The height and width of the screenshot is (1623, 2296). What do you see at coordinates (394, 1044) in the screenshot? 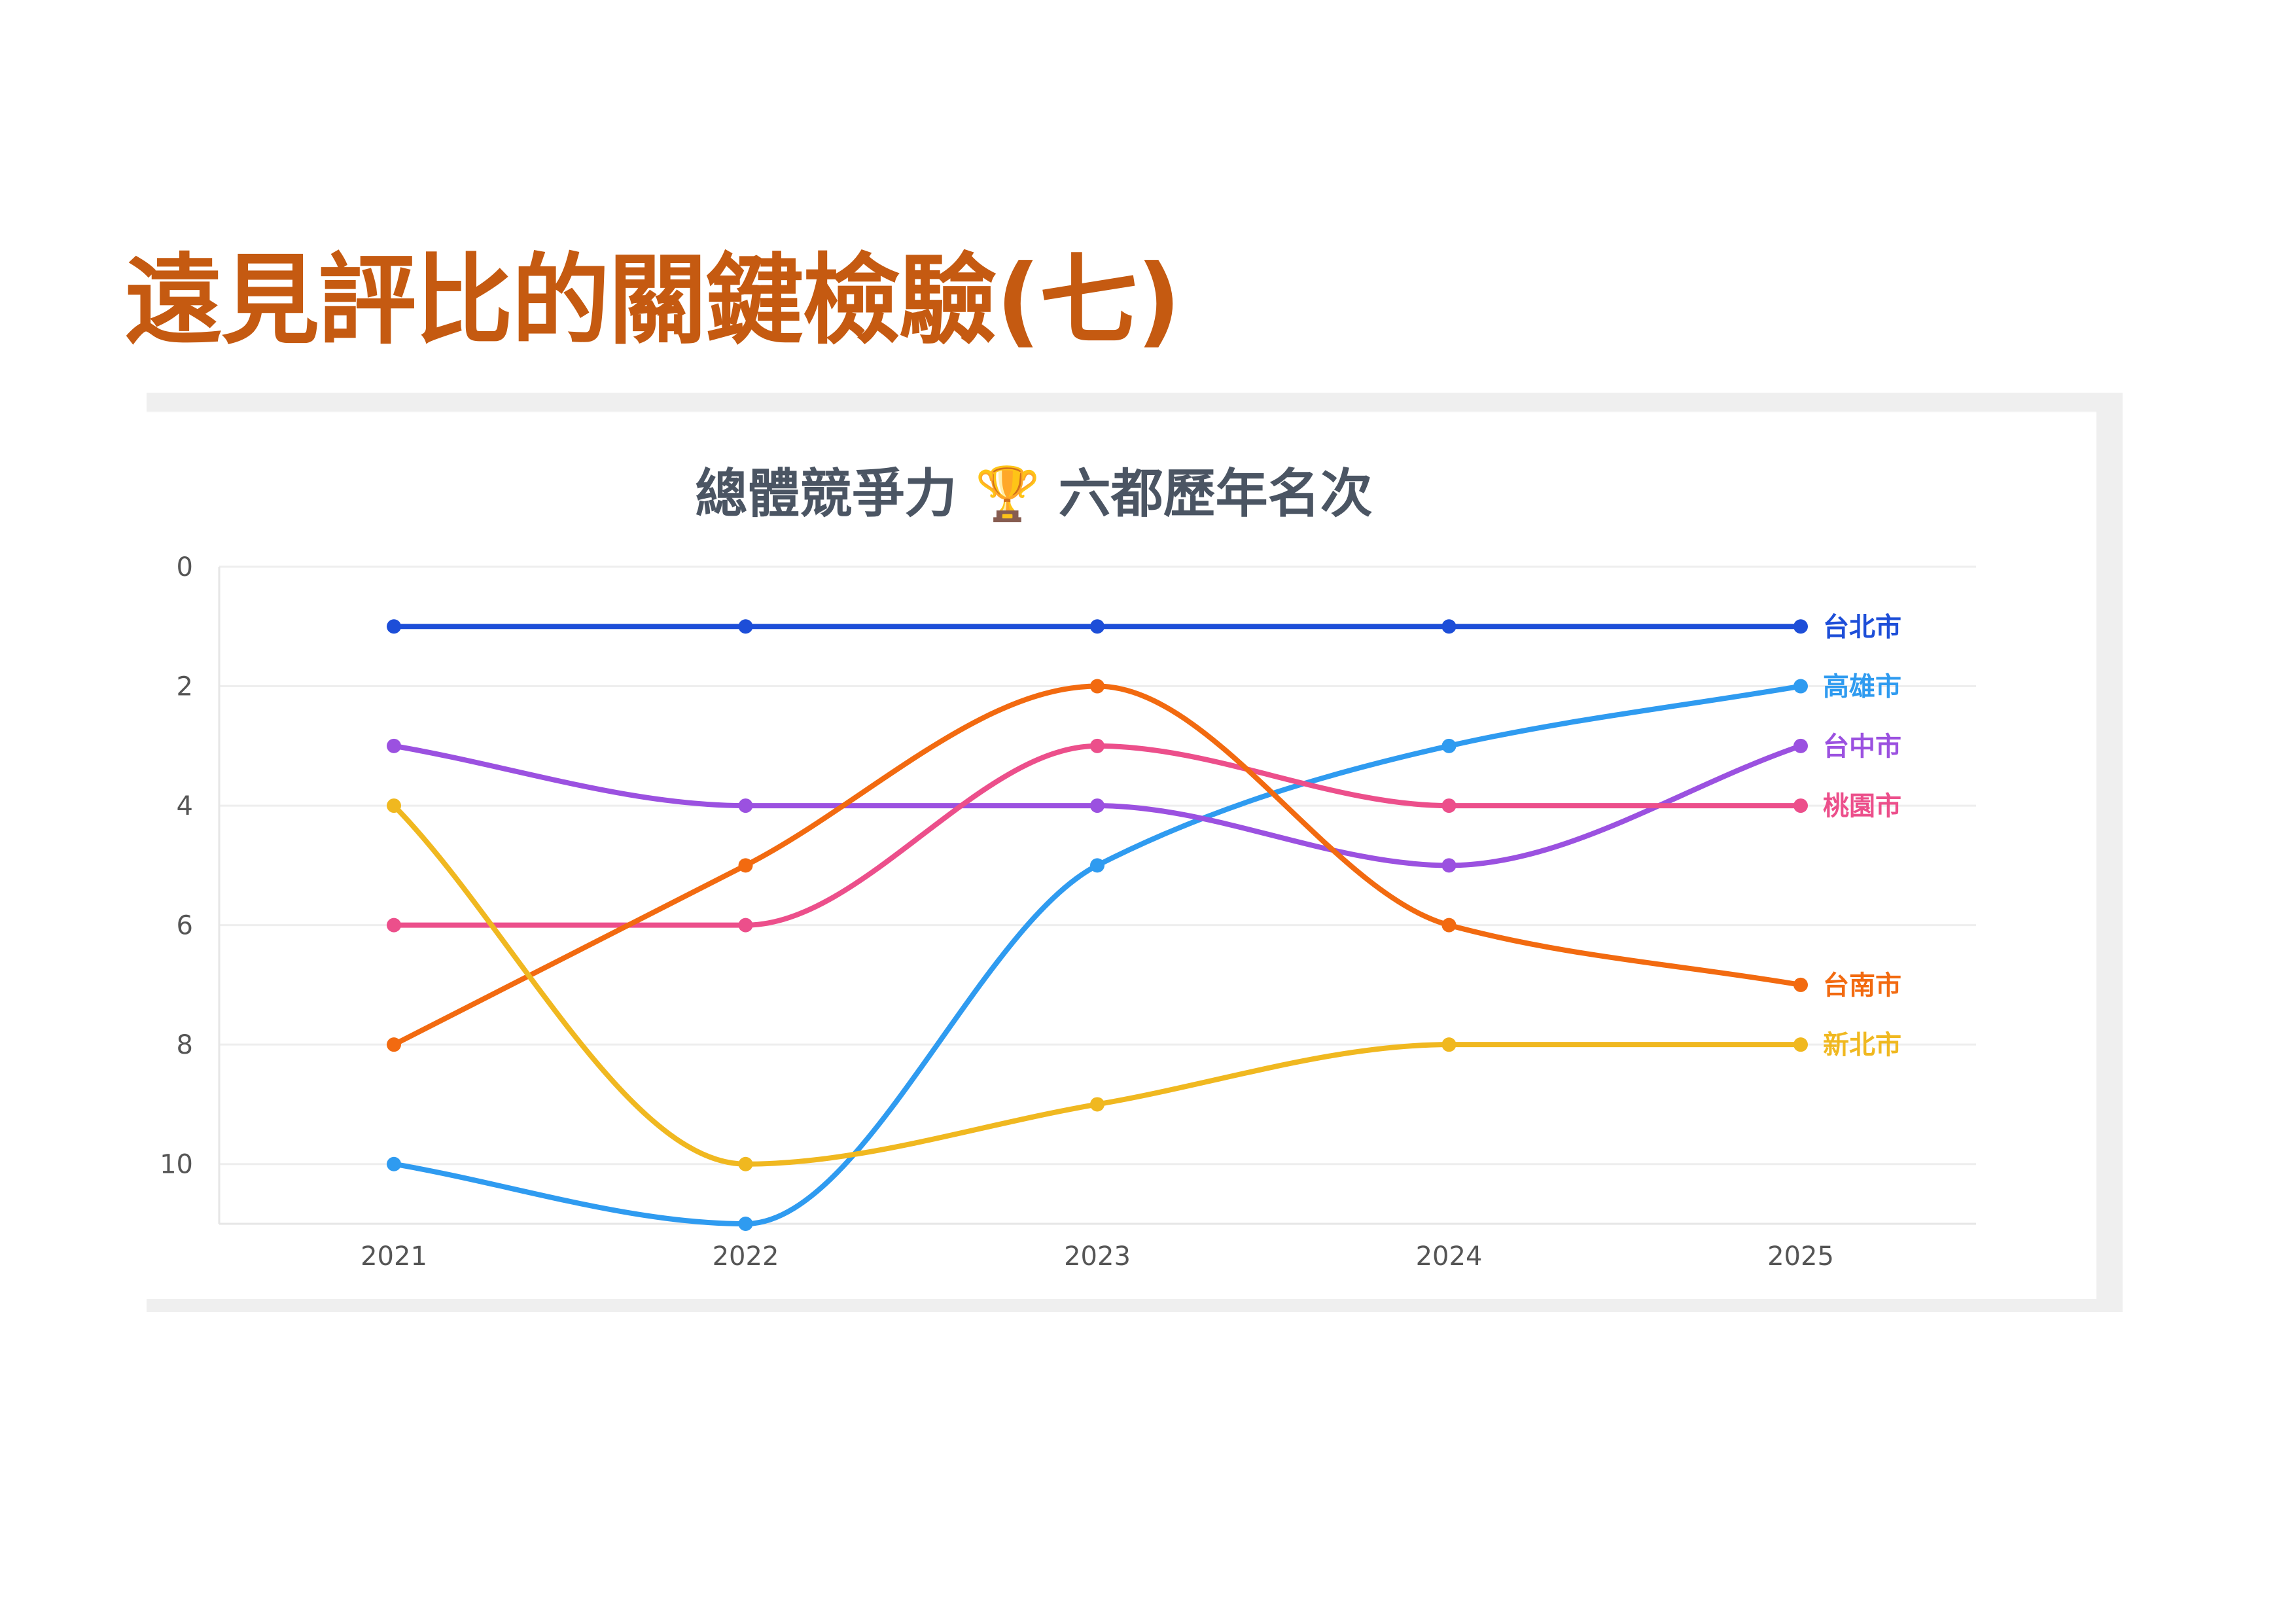
I see `data-point-4-2021` at bounding box center [394, 1044].